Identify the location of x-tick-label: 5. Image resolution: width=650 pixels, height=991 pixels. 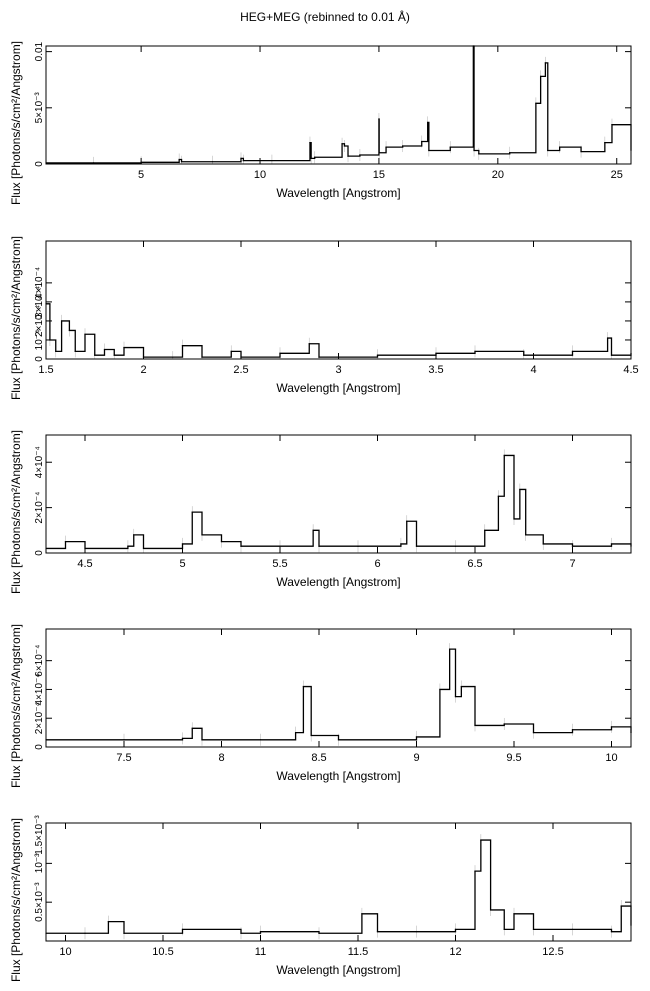
(141, 175).